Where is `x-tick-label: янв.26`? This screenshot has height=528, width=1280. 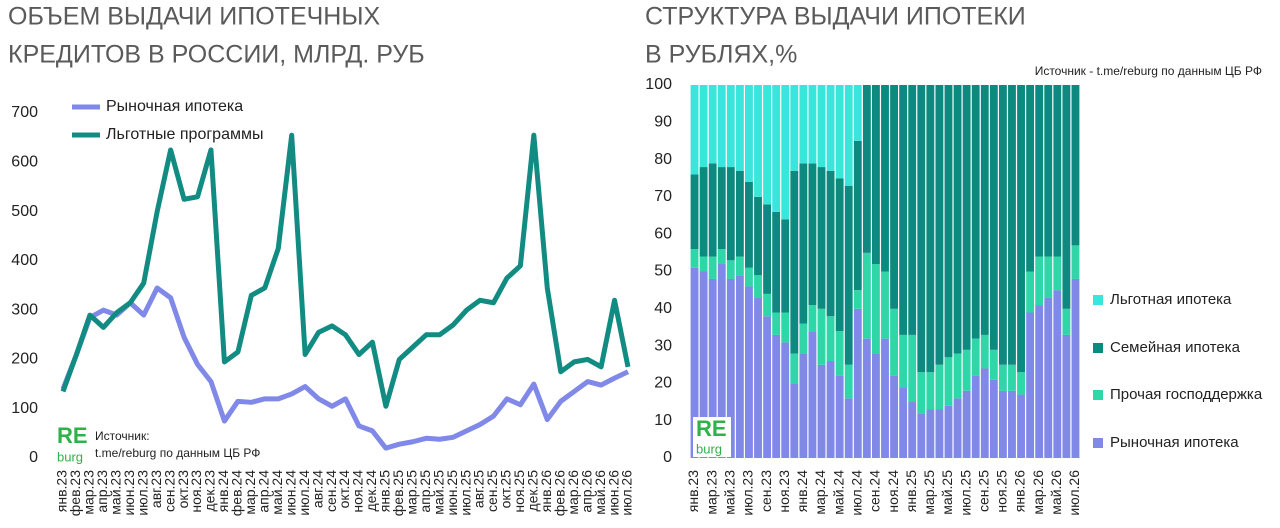 x-tick-label: янв.26 is located at coordinates (546, 491).